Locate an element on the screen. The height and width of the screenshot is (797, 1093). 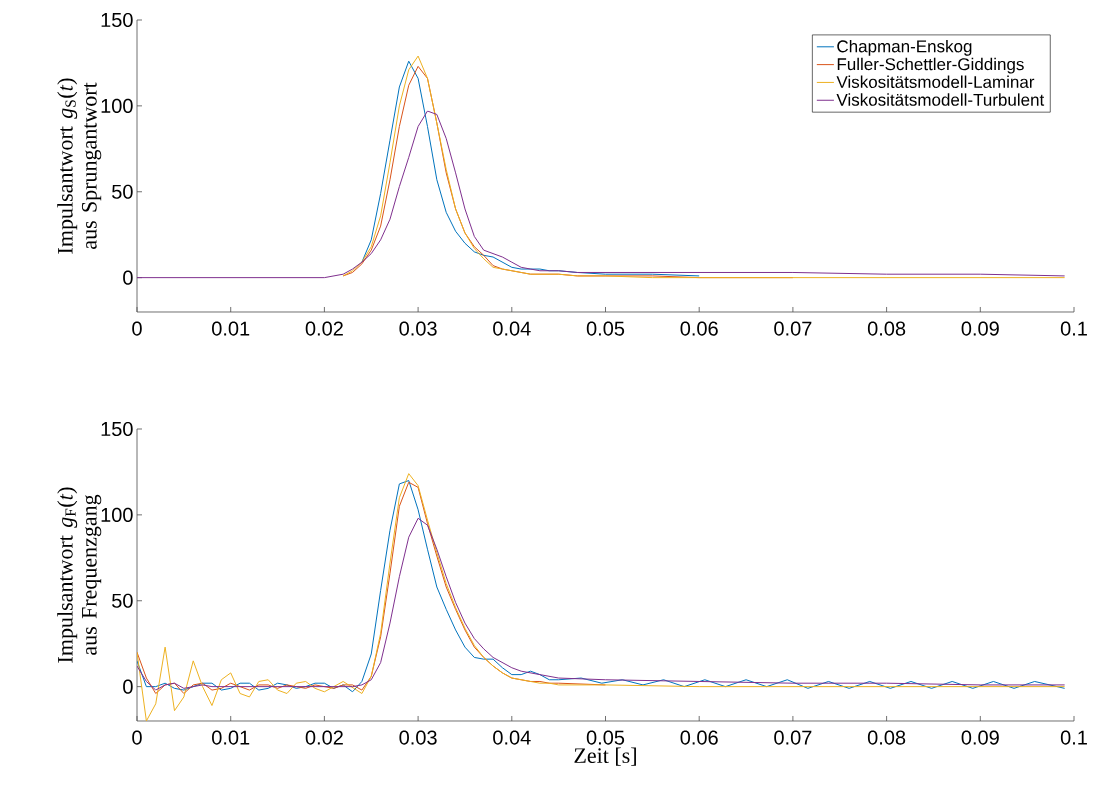
legend-label: Viskositätsmodell-Turbulent is located at coordinates (940, 99).